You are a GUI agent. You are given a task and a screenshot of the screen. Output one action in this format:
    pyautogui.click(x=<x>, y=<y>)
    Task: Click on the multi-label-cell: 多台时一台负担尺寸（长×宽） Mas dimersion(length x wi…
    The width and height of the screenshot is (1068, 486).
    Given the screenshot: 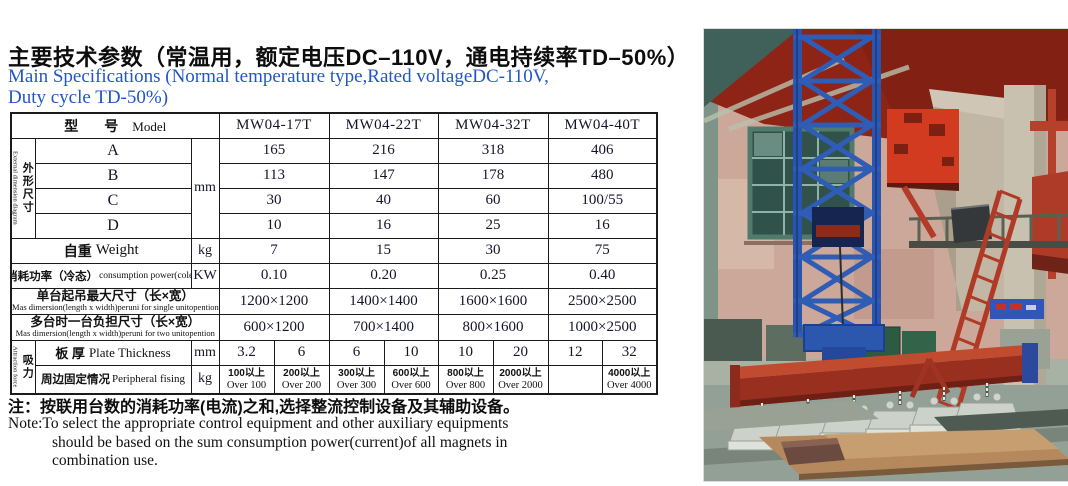 What is the action you would take?
    pyautogui.click(x=115, y=327)
    